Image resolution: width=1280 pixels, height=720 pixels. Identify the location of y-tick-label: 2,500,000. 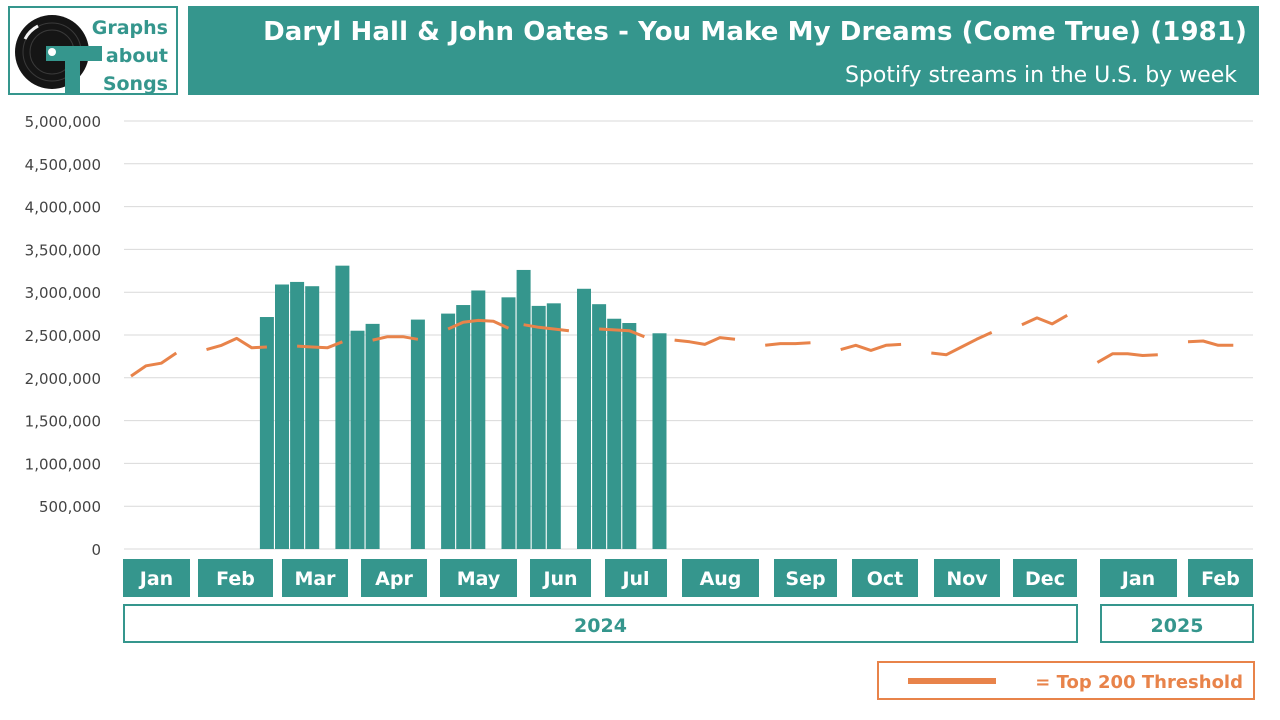
(63, 336).